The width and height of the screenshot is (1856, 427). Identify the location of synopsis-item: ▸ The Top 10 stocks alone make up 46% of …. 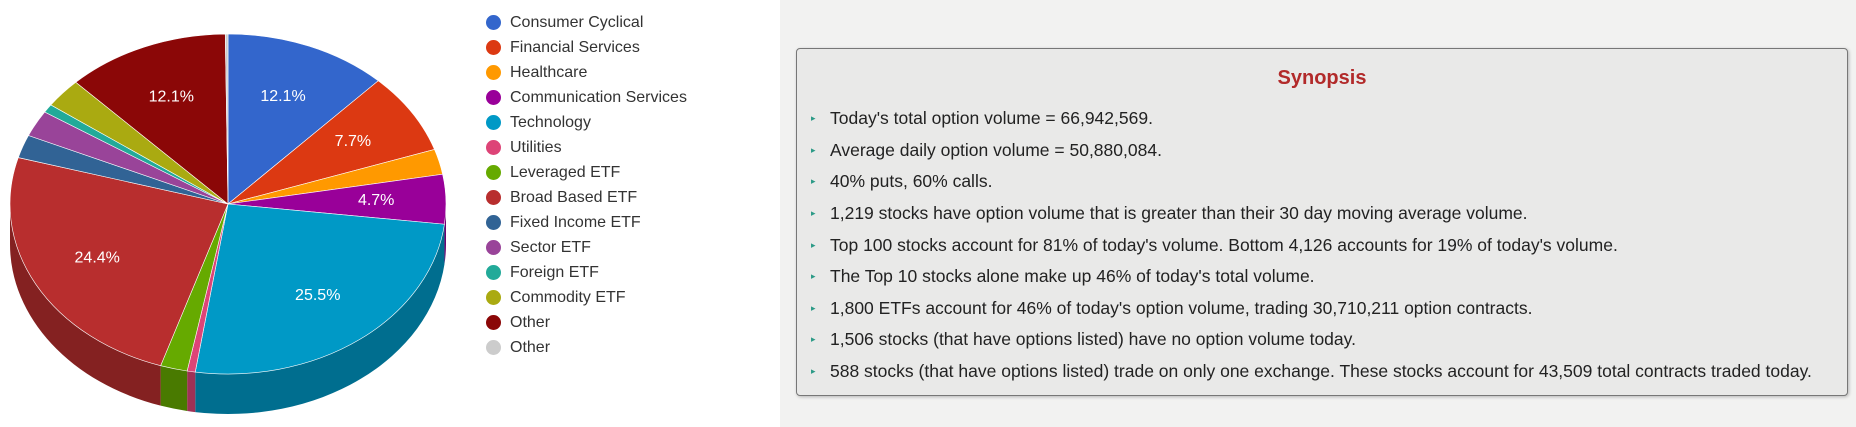
(1311, 277).